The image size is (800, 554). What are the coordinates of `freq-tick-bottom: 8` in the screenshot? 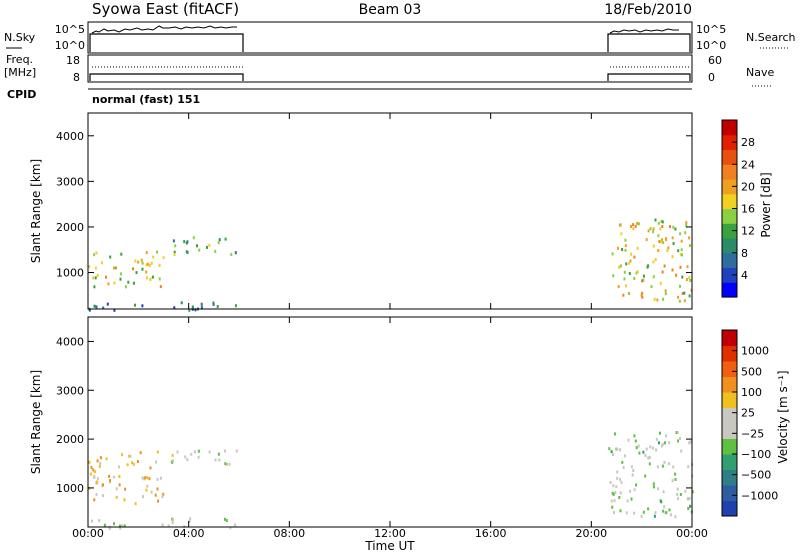 It's located at (76, 77).